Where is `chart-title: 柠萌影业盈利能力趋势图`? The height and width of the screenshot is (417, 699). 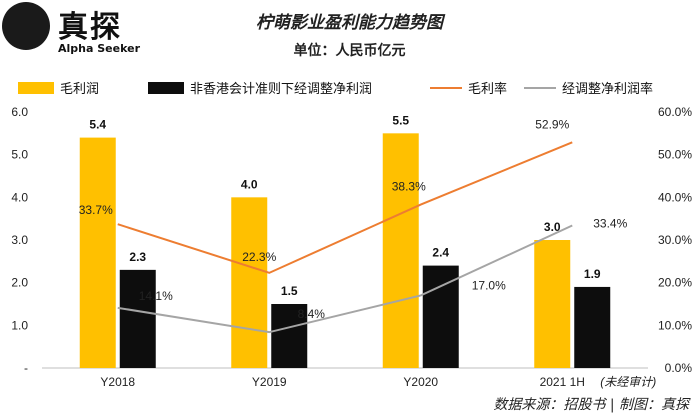 chart-title: 柠萌影业盈利能力趋势图 is located at coordinates (349, 23).